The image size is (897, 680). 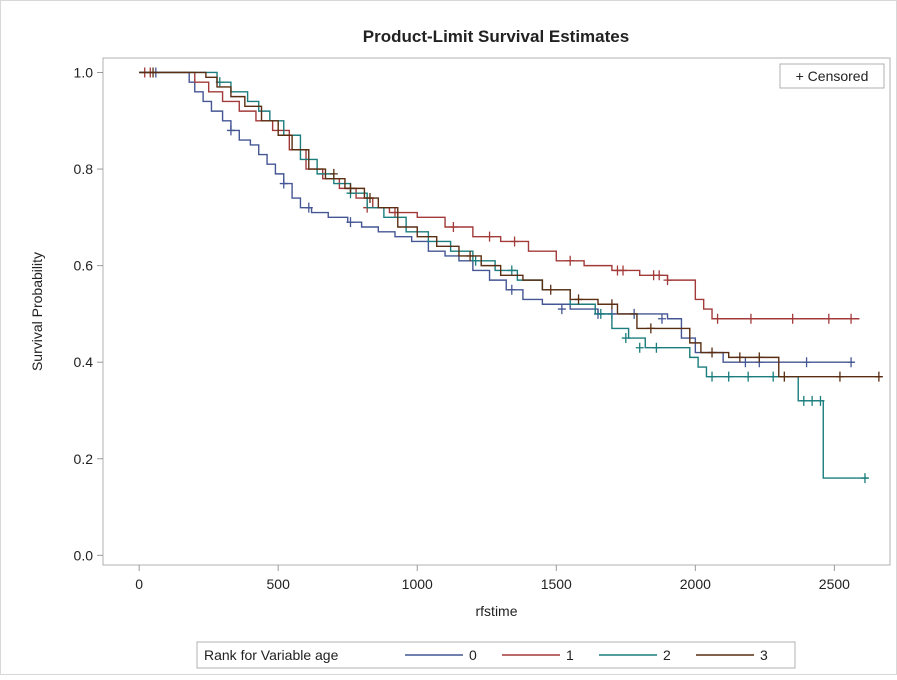 I want to click on y-tick-label: 0.4, so click(x=84, y=362).